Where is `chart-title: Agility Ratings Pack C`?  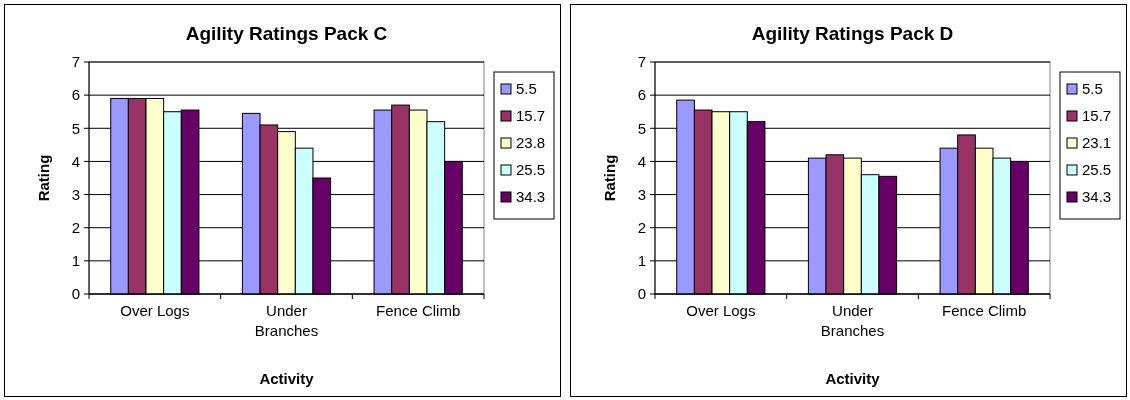 chart-title: Agility Ratings Pack C is located at coordinates (286, 33).